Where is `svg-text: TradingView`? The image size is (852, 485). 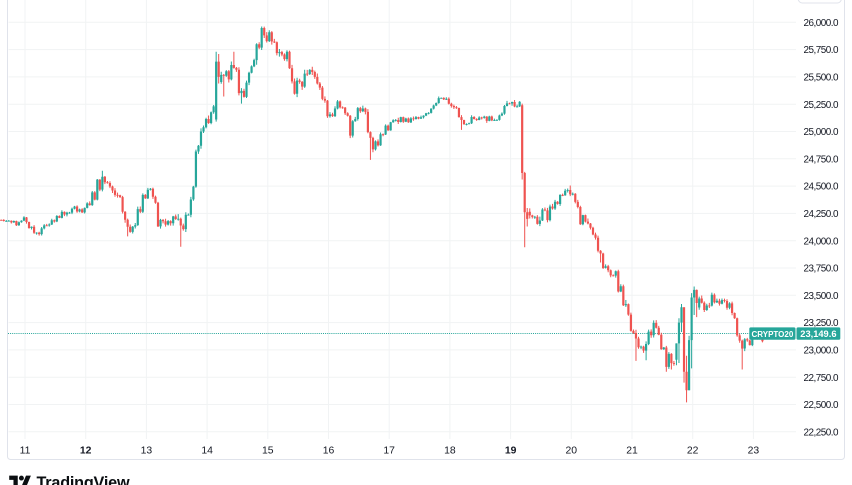
svg-text: TradingView is located at coordinates (83, 479).